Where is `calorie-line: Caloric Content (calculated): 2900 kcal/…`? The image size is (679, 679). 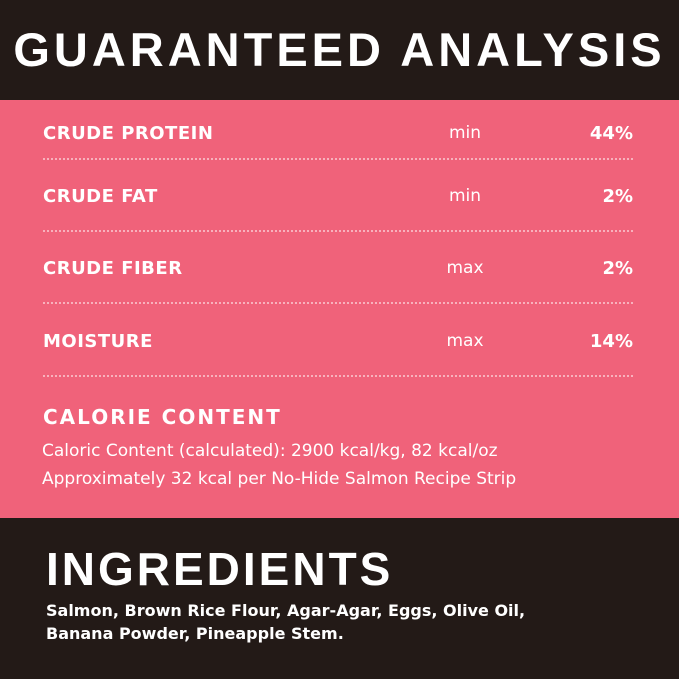 calorie-line: Caloric Content (calculated): 2900 kcal/… is located at coordinates (270, 451).